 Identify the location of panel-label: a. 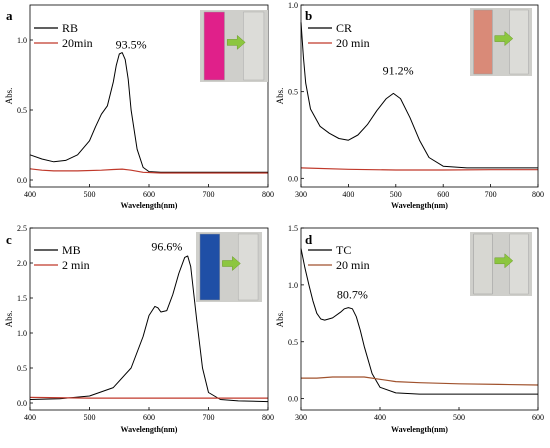
(9, 15).